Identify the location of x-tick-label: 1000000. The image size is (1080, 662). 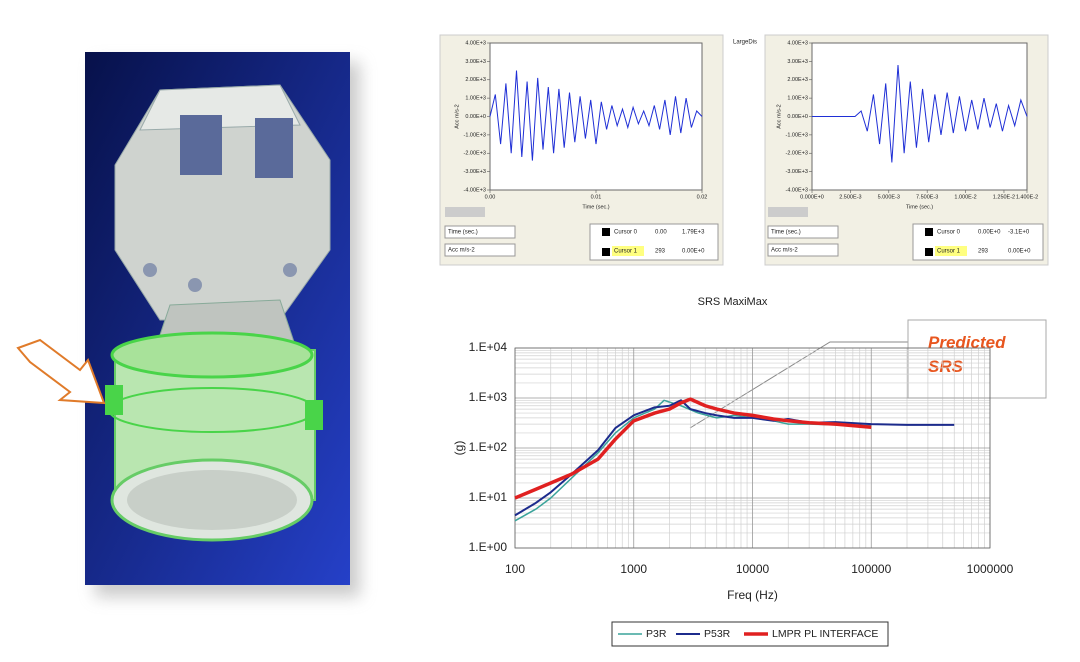
(990, 569).